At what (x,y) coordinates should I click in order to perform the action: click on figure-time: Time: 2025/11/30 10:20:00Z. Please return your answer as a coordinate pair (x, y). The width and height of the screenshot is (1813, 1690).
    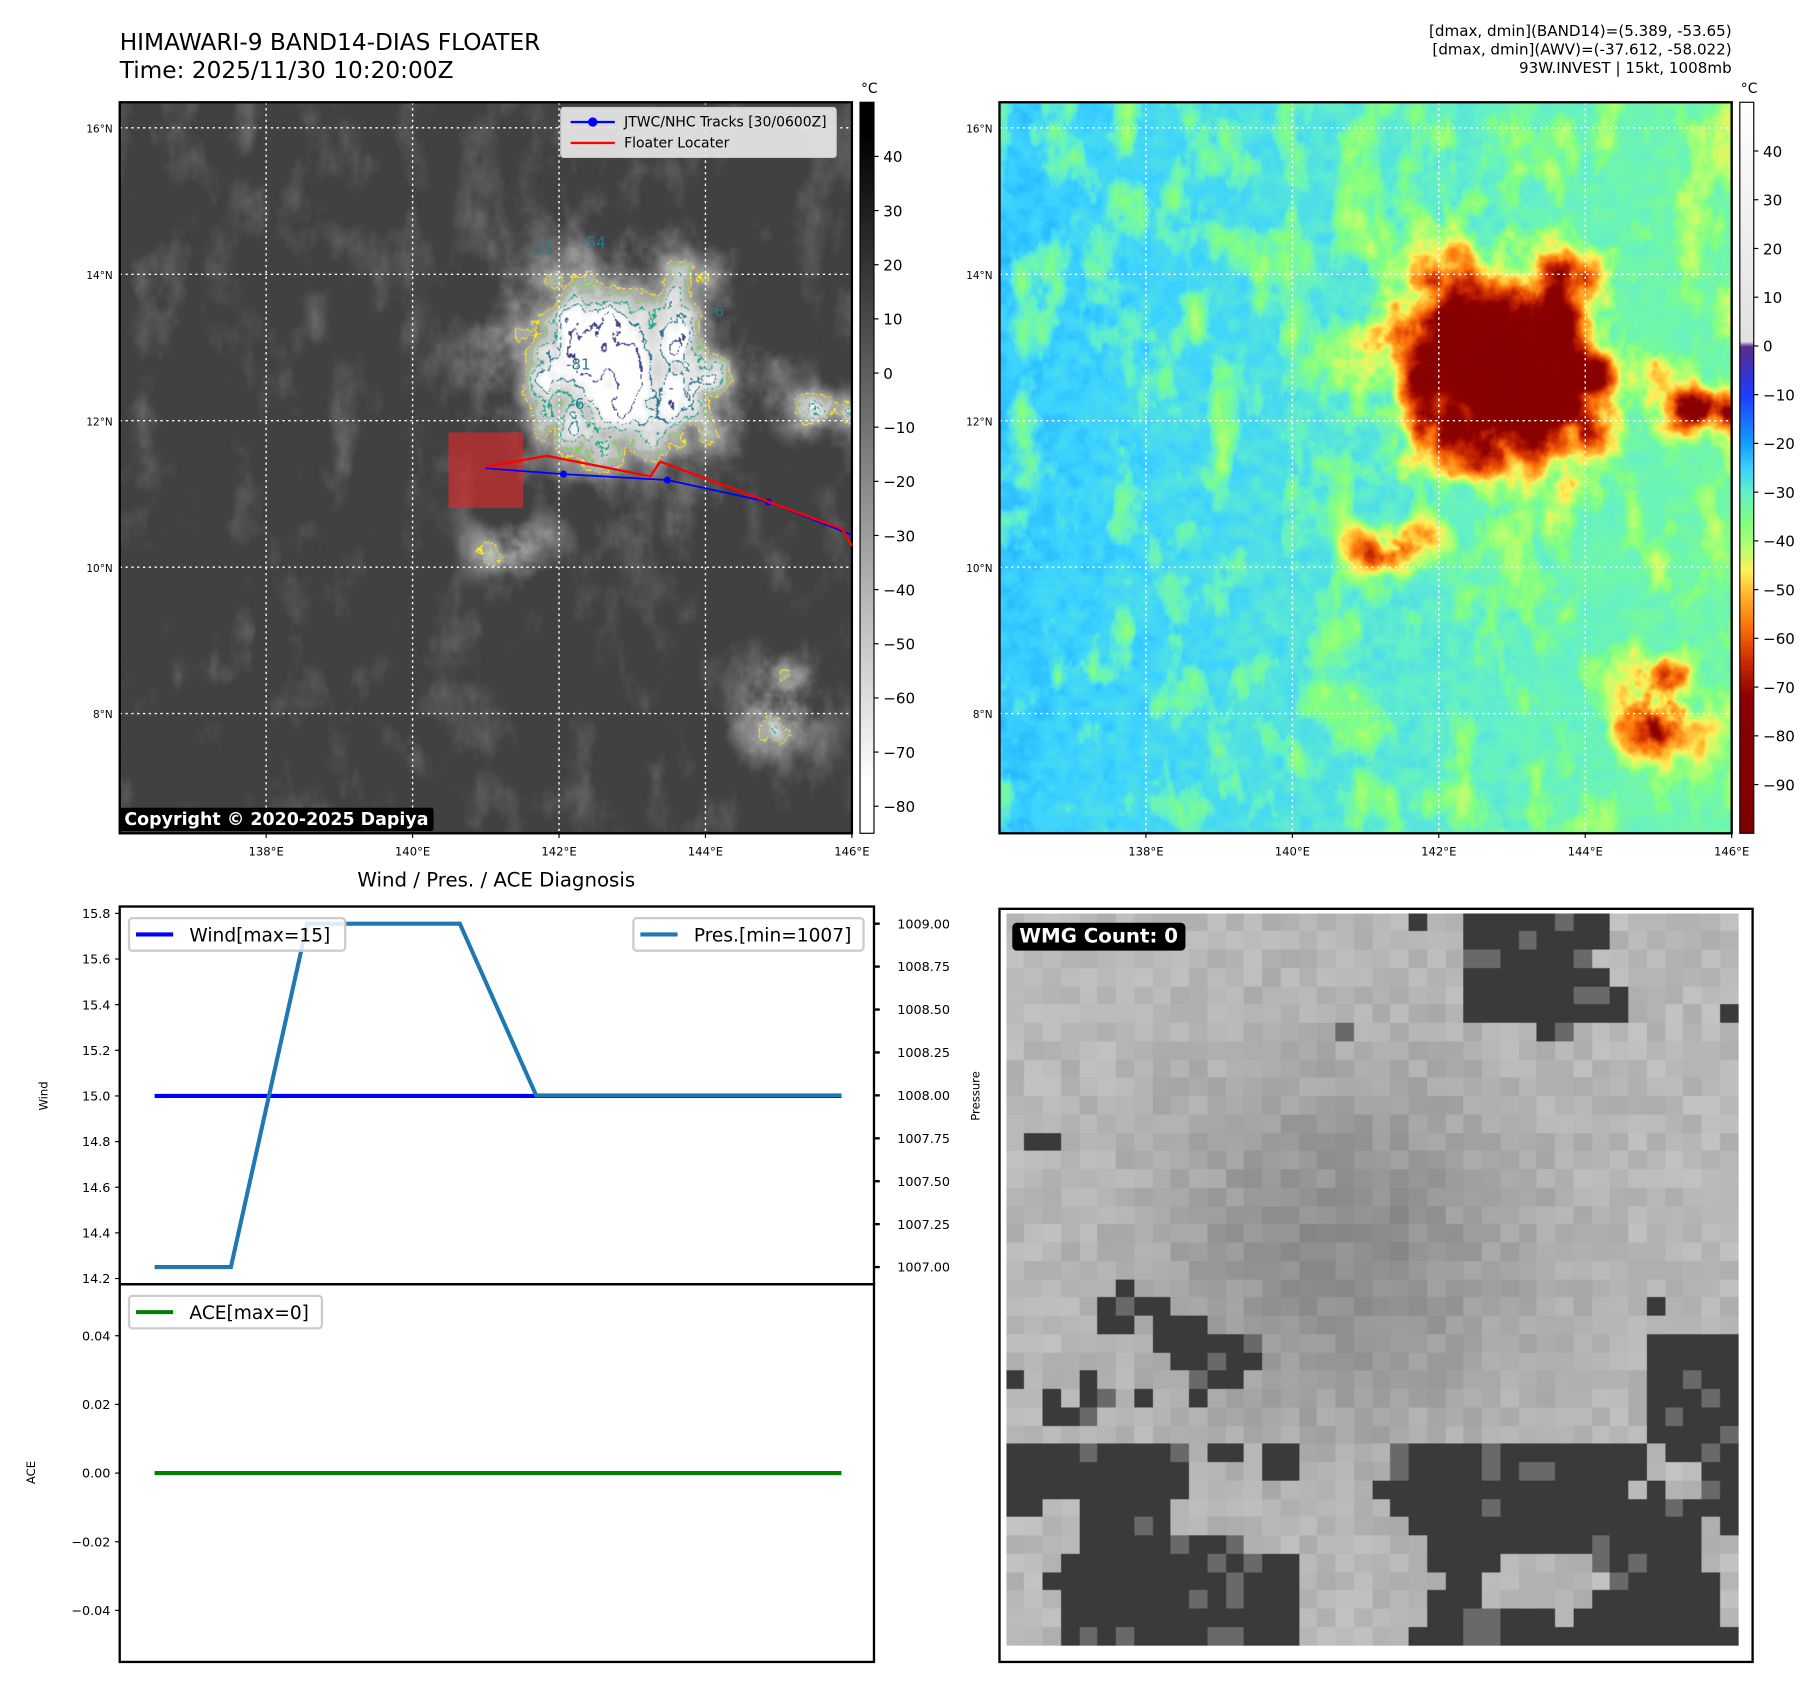
    Looking at the image, I should click on (286, 69).